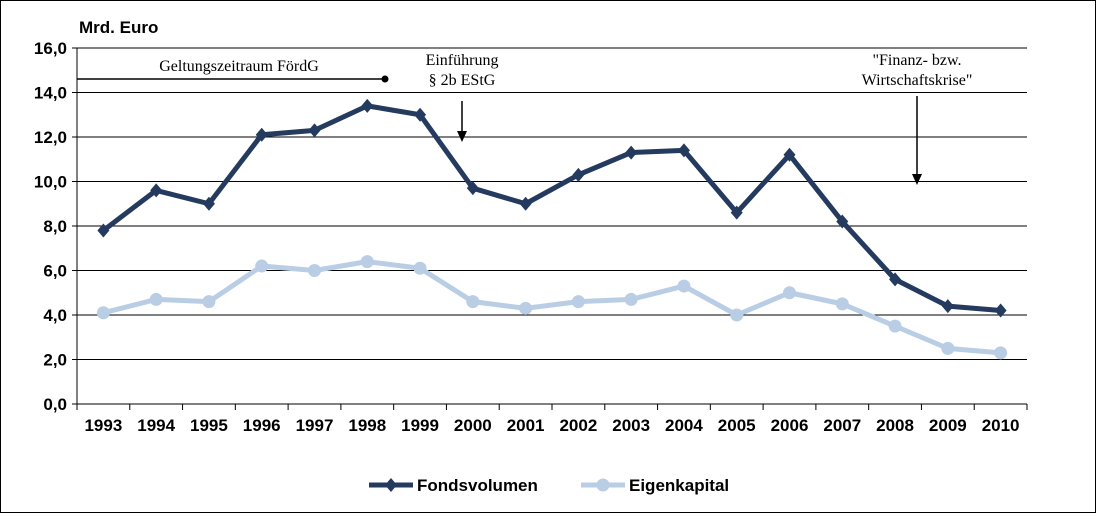 The height and width of the screenshot is (519, 1098). I want to click on x-tick-label: 1999, so click(420, 425).